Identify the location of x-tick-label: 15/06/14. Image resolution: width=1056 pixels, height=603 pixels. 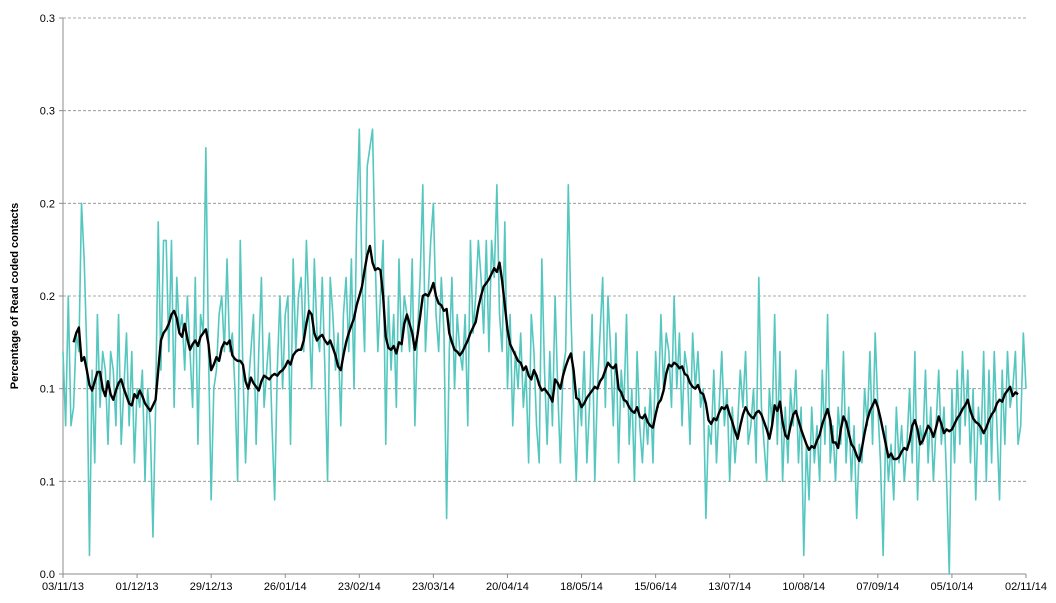
(655, 587).